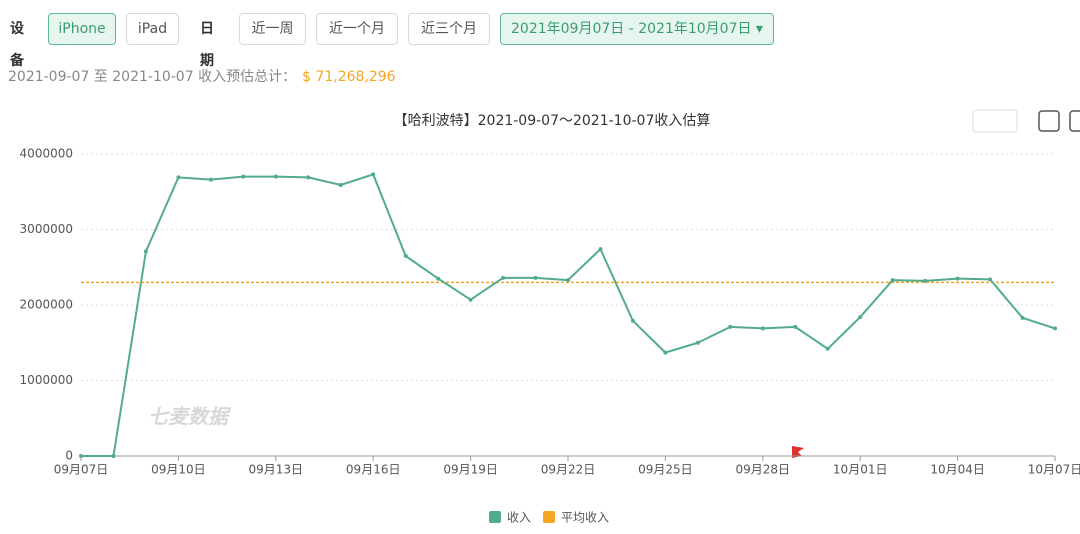 This screenshot has height=534, width=1080. I want to click on chart-title: 【哈利波特】2021-09-07～2021-10-07收入估算, so click(552, 121).